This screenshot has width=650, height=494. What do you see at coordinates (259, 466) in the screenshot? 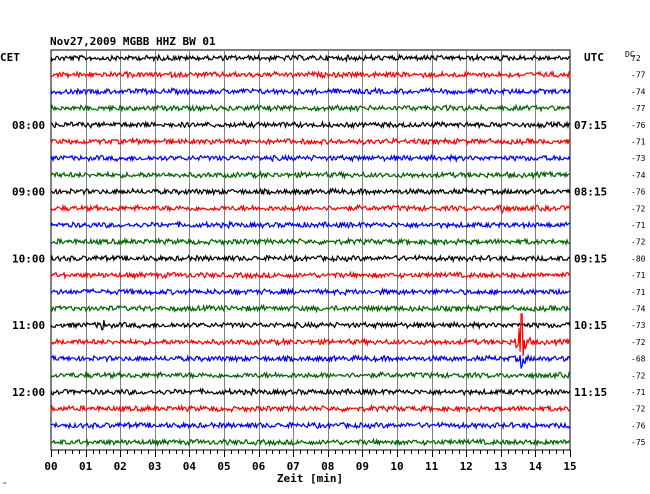
I see `x-tick-label: 06` at bounding box center [259, 466].